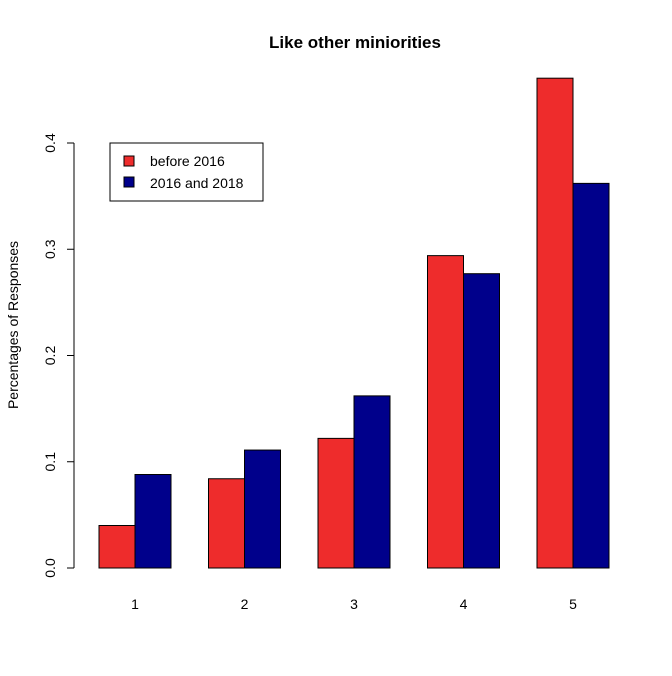 The height and width of the screenshot is (676, 672). What do you see at coordinates (50, 568) in the screenshot?
I see `y-tick-label: 0.0` at bounding box center [50, 568].